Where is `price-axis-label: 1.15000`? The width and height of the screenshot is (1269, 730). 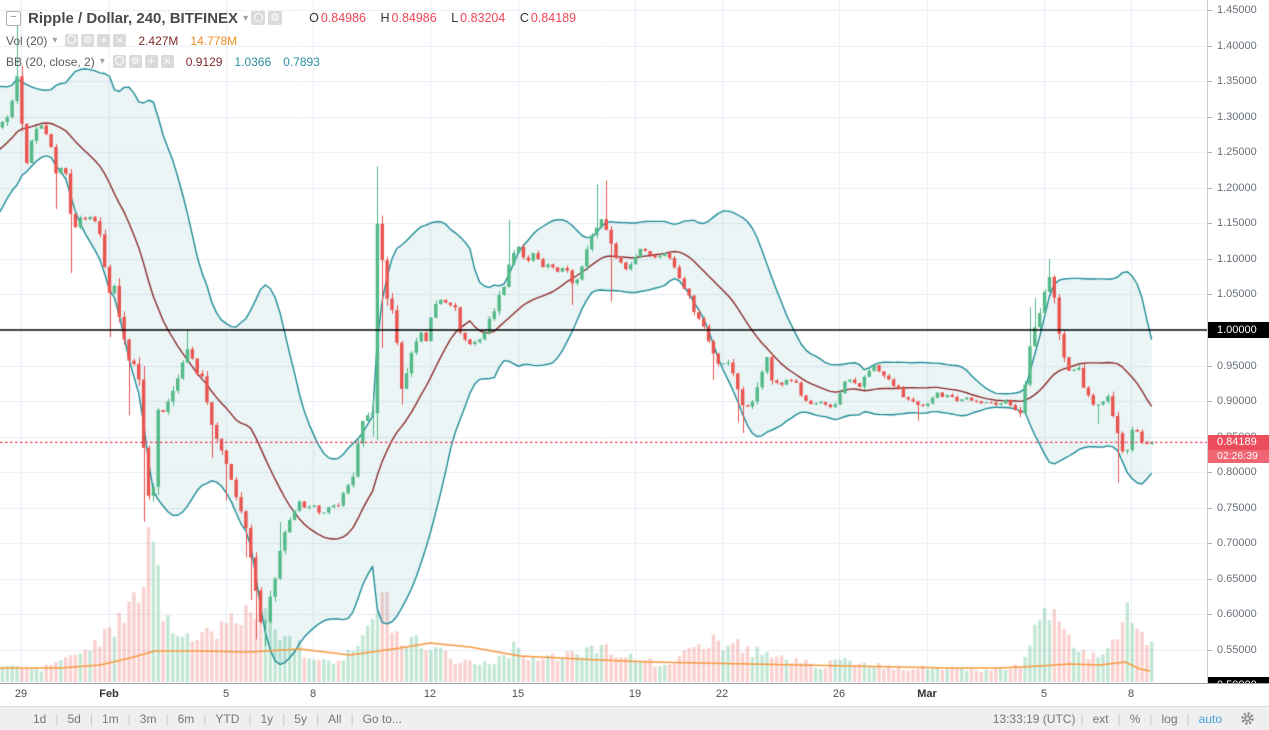
price-axis-label: 1.15000 is located at coordinates (1237, 223).